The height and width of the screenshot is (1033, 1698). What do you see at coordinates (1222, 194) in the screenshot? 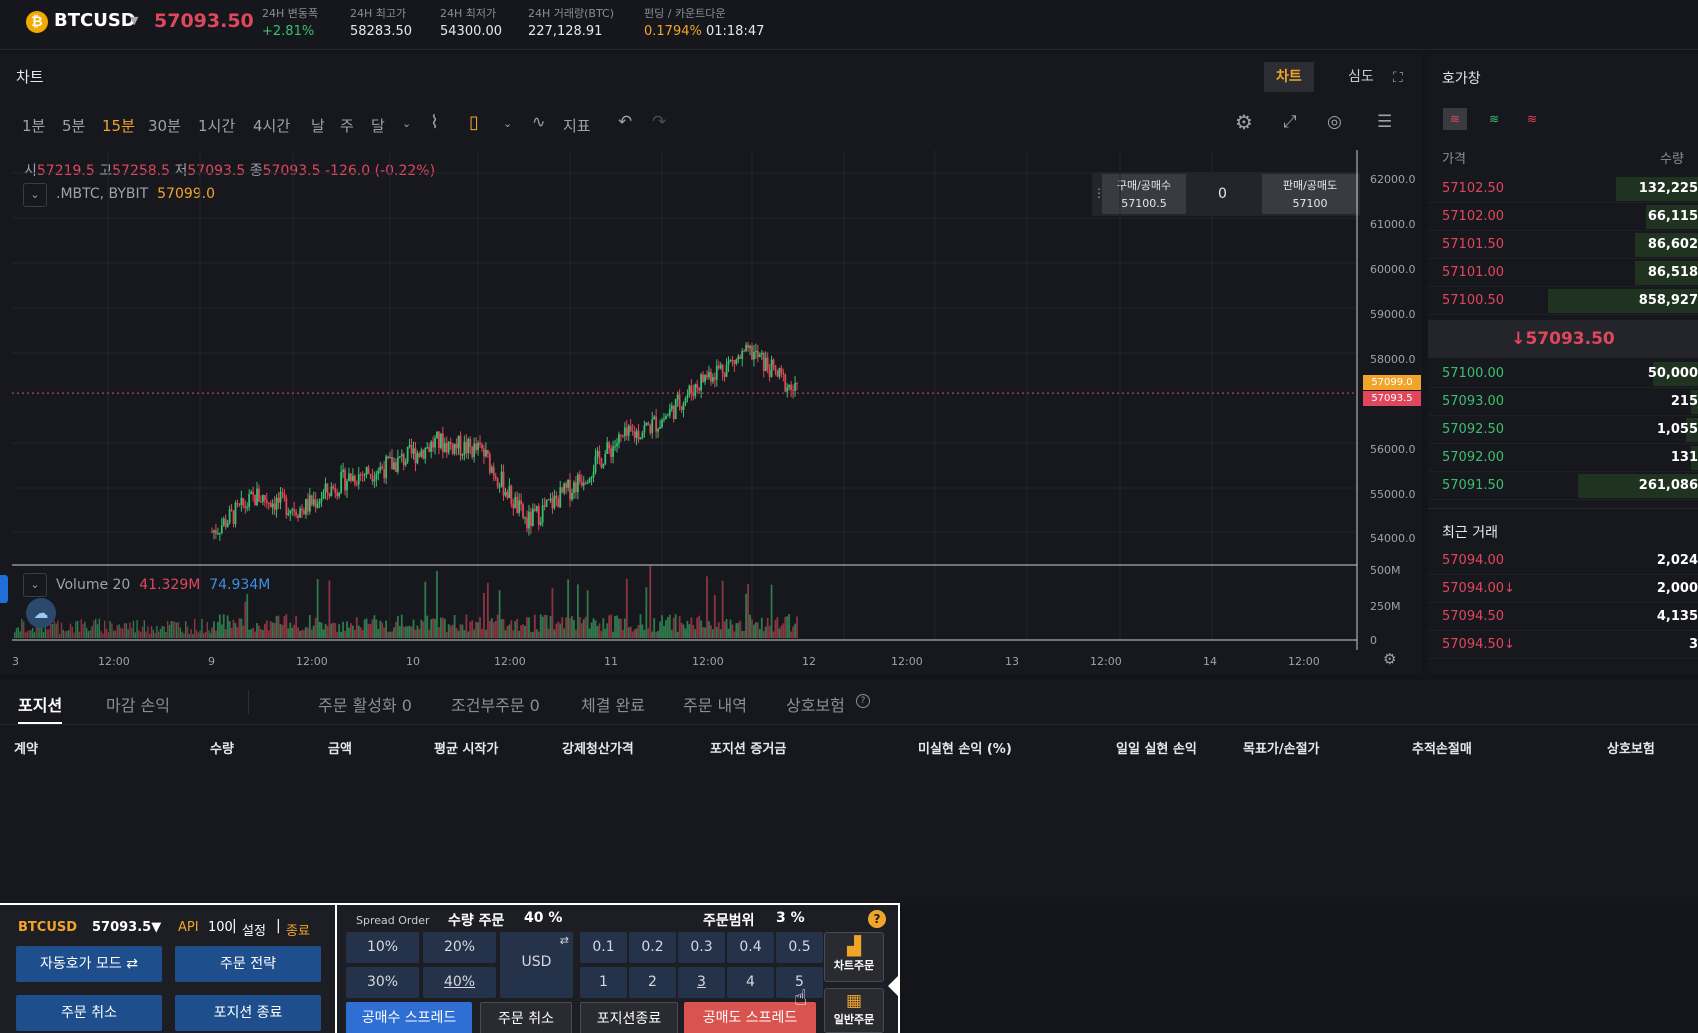
I see `quick-trade-qty: 0` at bounding box center [1222, 194].